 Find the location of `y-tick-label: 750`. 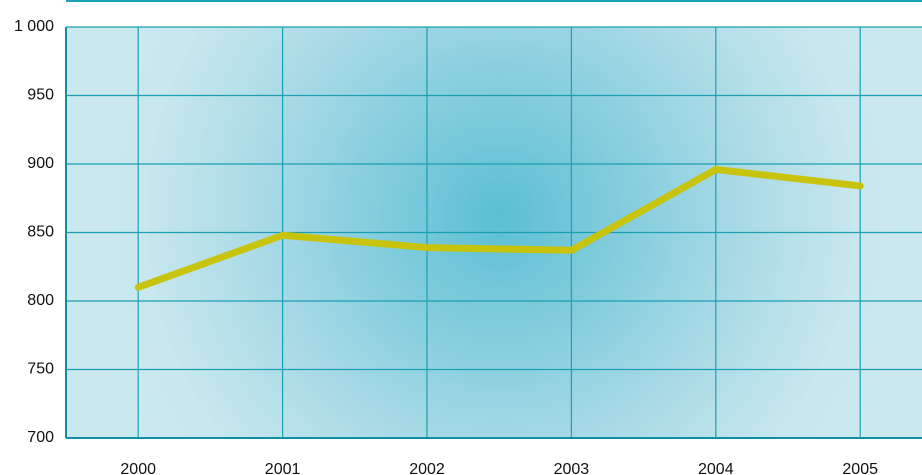

y-tick-label: 750 is located at coordinates (40, 369).